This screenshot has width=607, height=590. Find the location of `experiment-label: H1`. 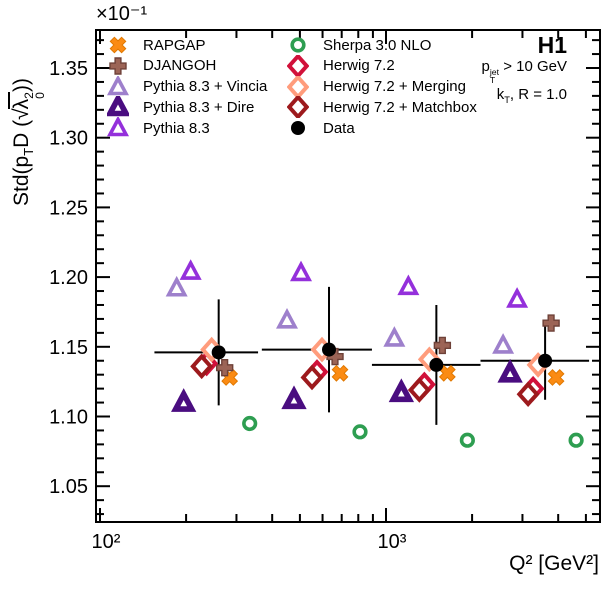

experiment-label: H1 is located at coordinates (552, 45).